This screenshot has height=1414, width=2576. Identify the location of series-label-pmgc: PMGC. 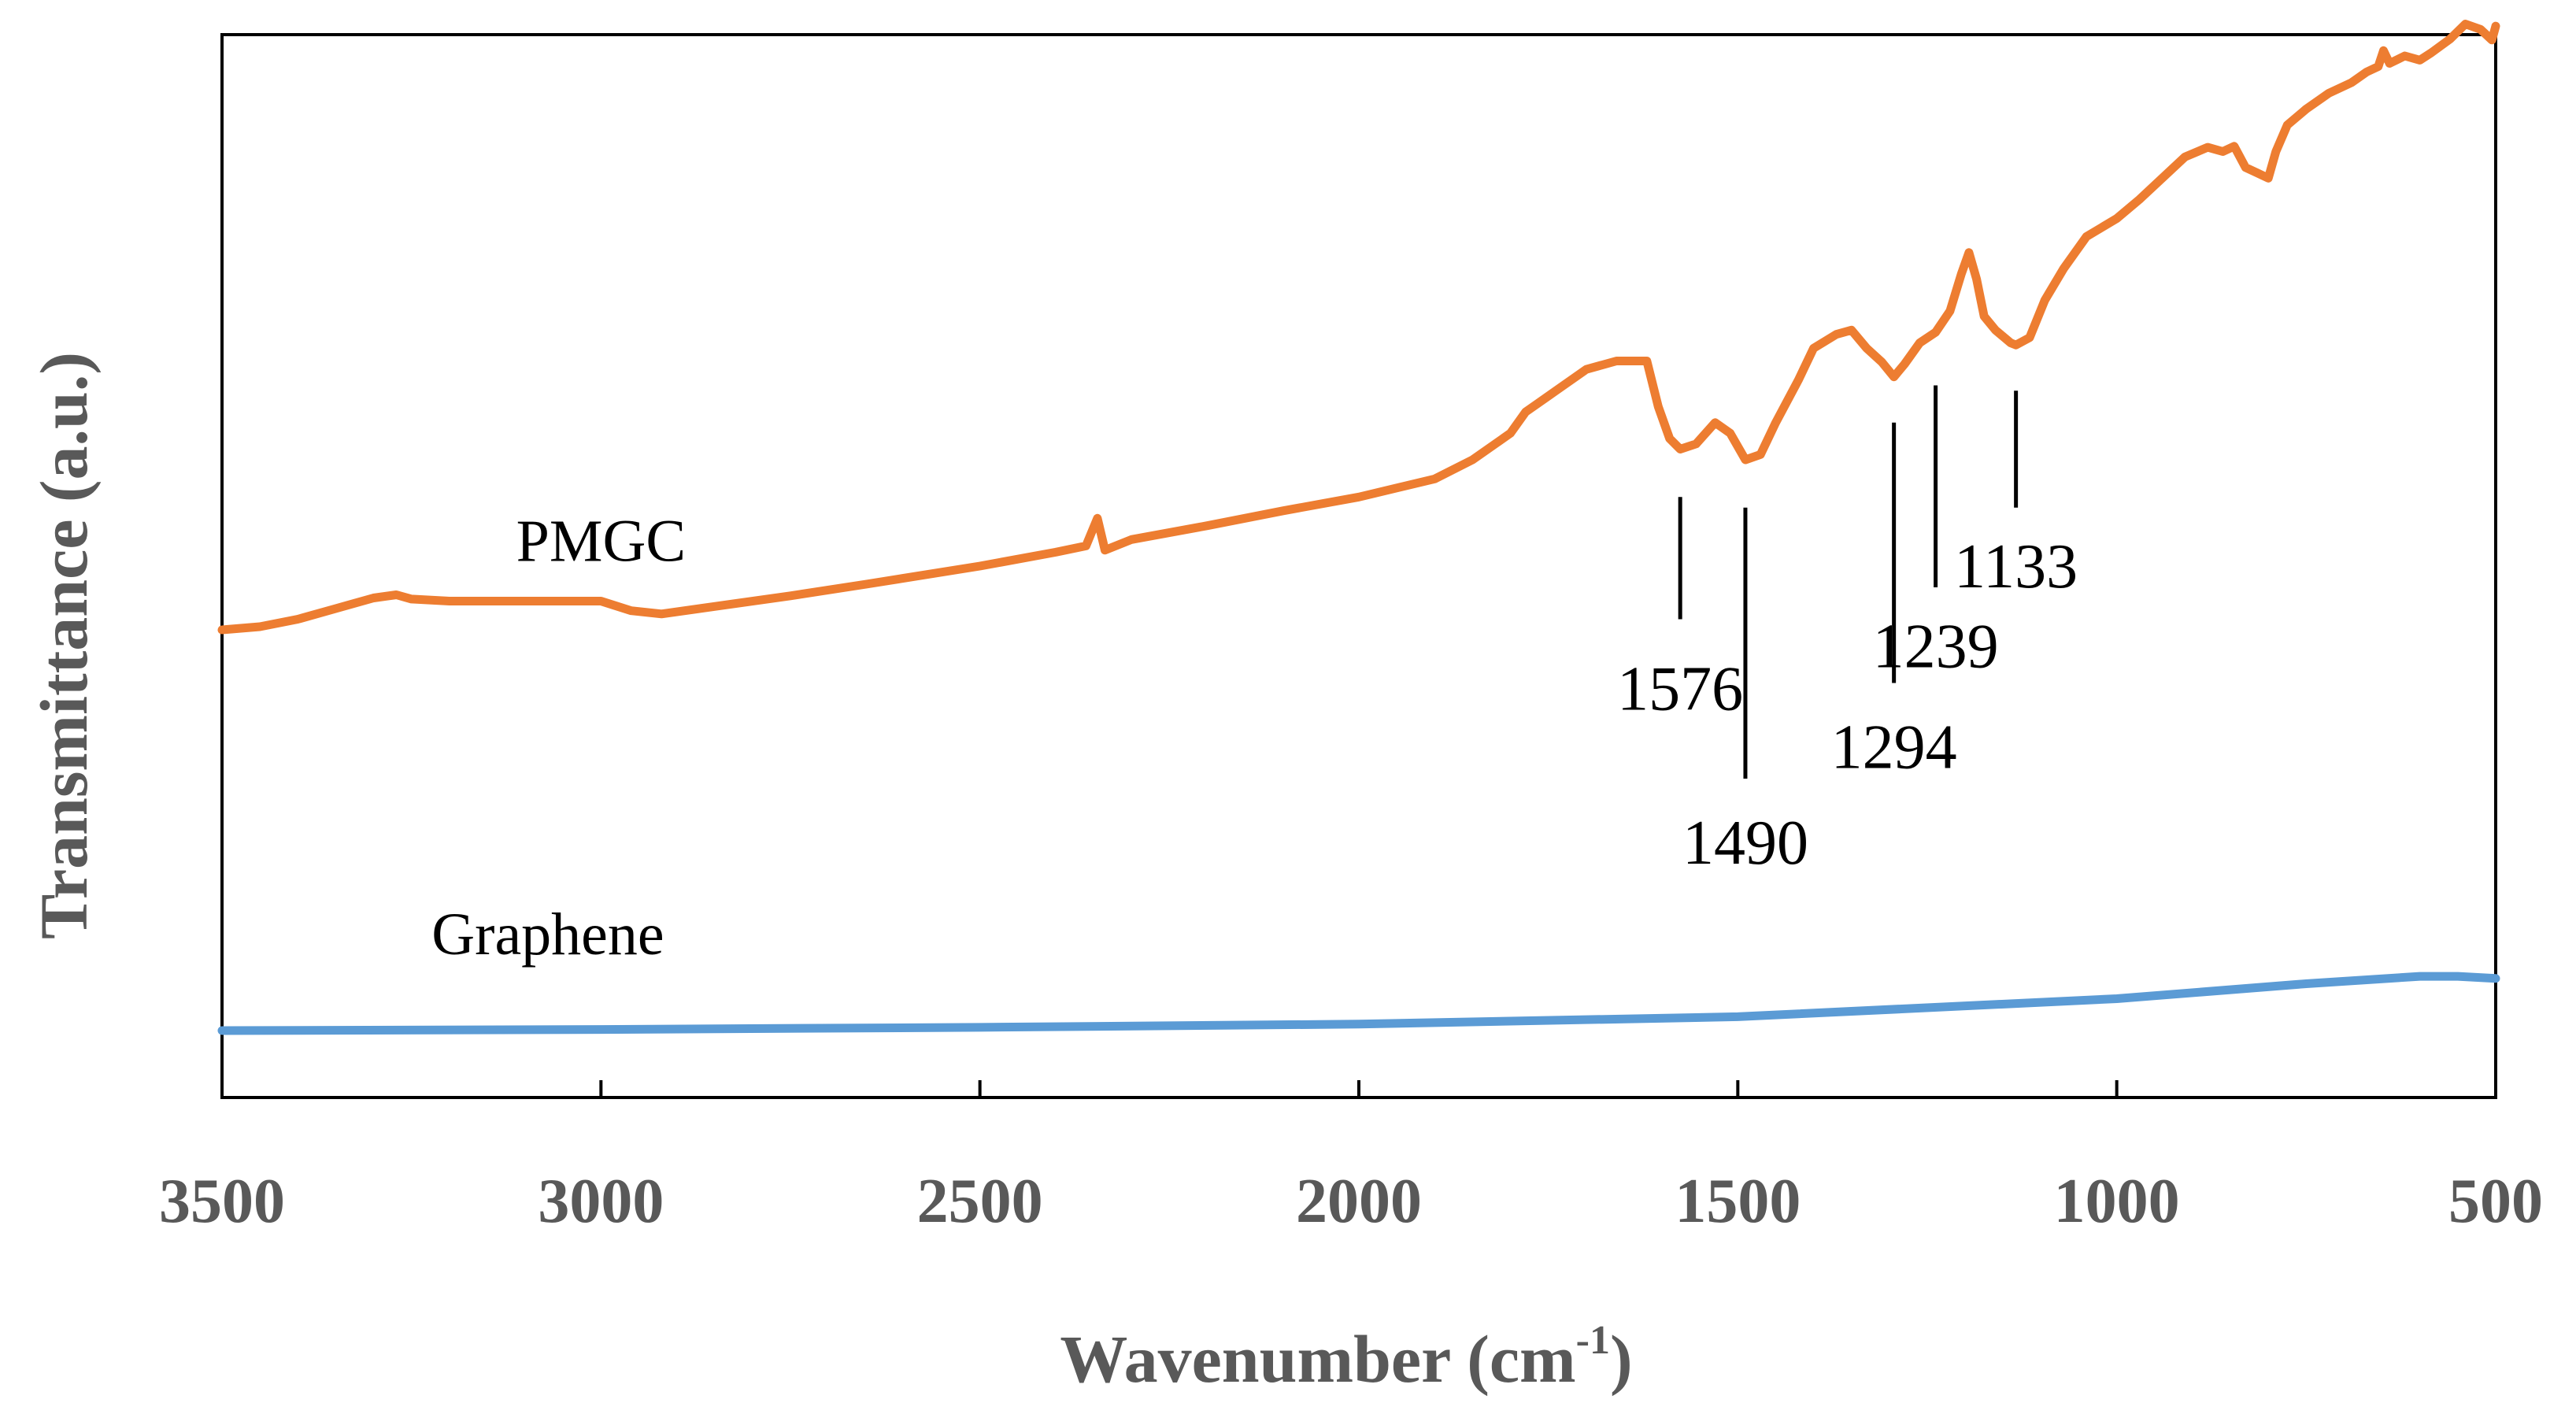
(601, 541).